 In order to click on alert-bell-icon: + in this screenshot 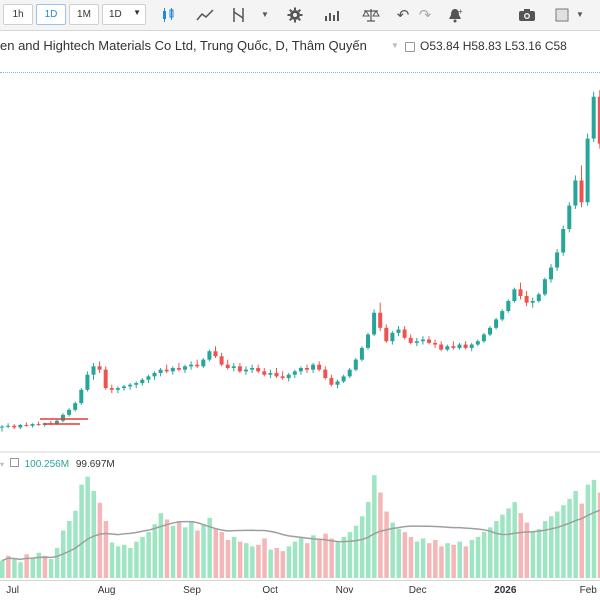, I will do `click(455, 14)`.